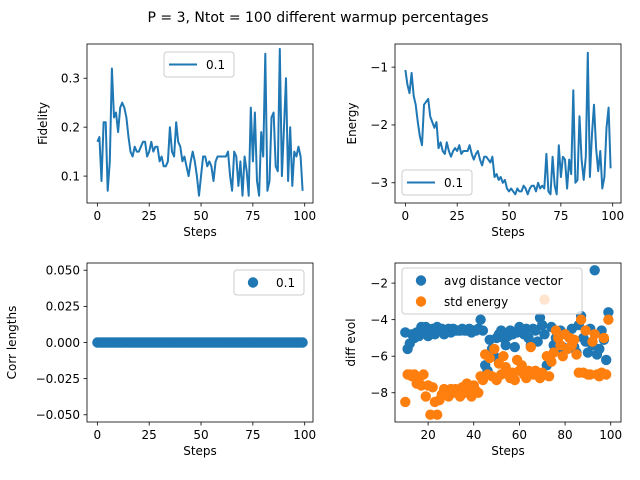 The width and height of the screenshot is (640, 480). I want to click on energy-ylabel: Energy, so click(352, 123).